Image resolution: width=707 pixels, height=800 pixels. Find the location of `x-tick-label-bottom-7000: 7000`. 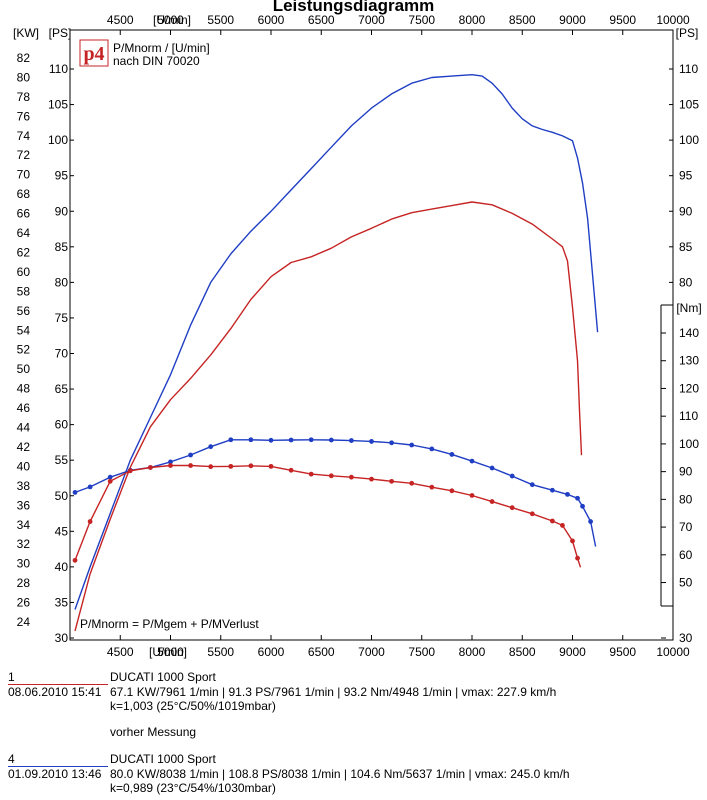

x-tick-label-bottom-7000: 7000 is located at coordinates (371, 652).